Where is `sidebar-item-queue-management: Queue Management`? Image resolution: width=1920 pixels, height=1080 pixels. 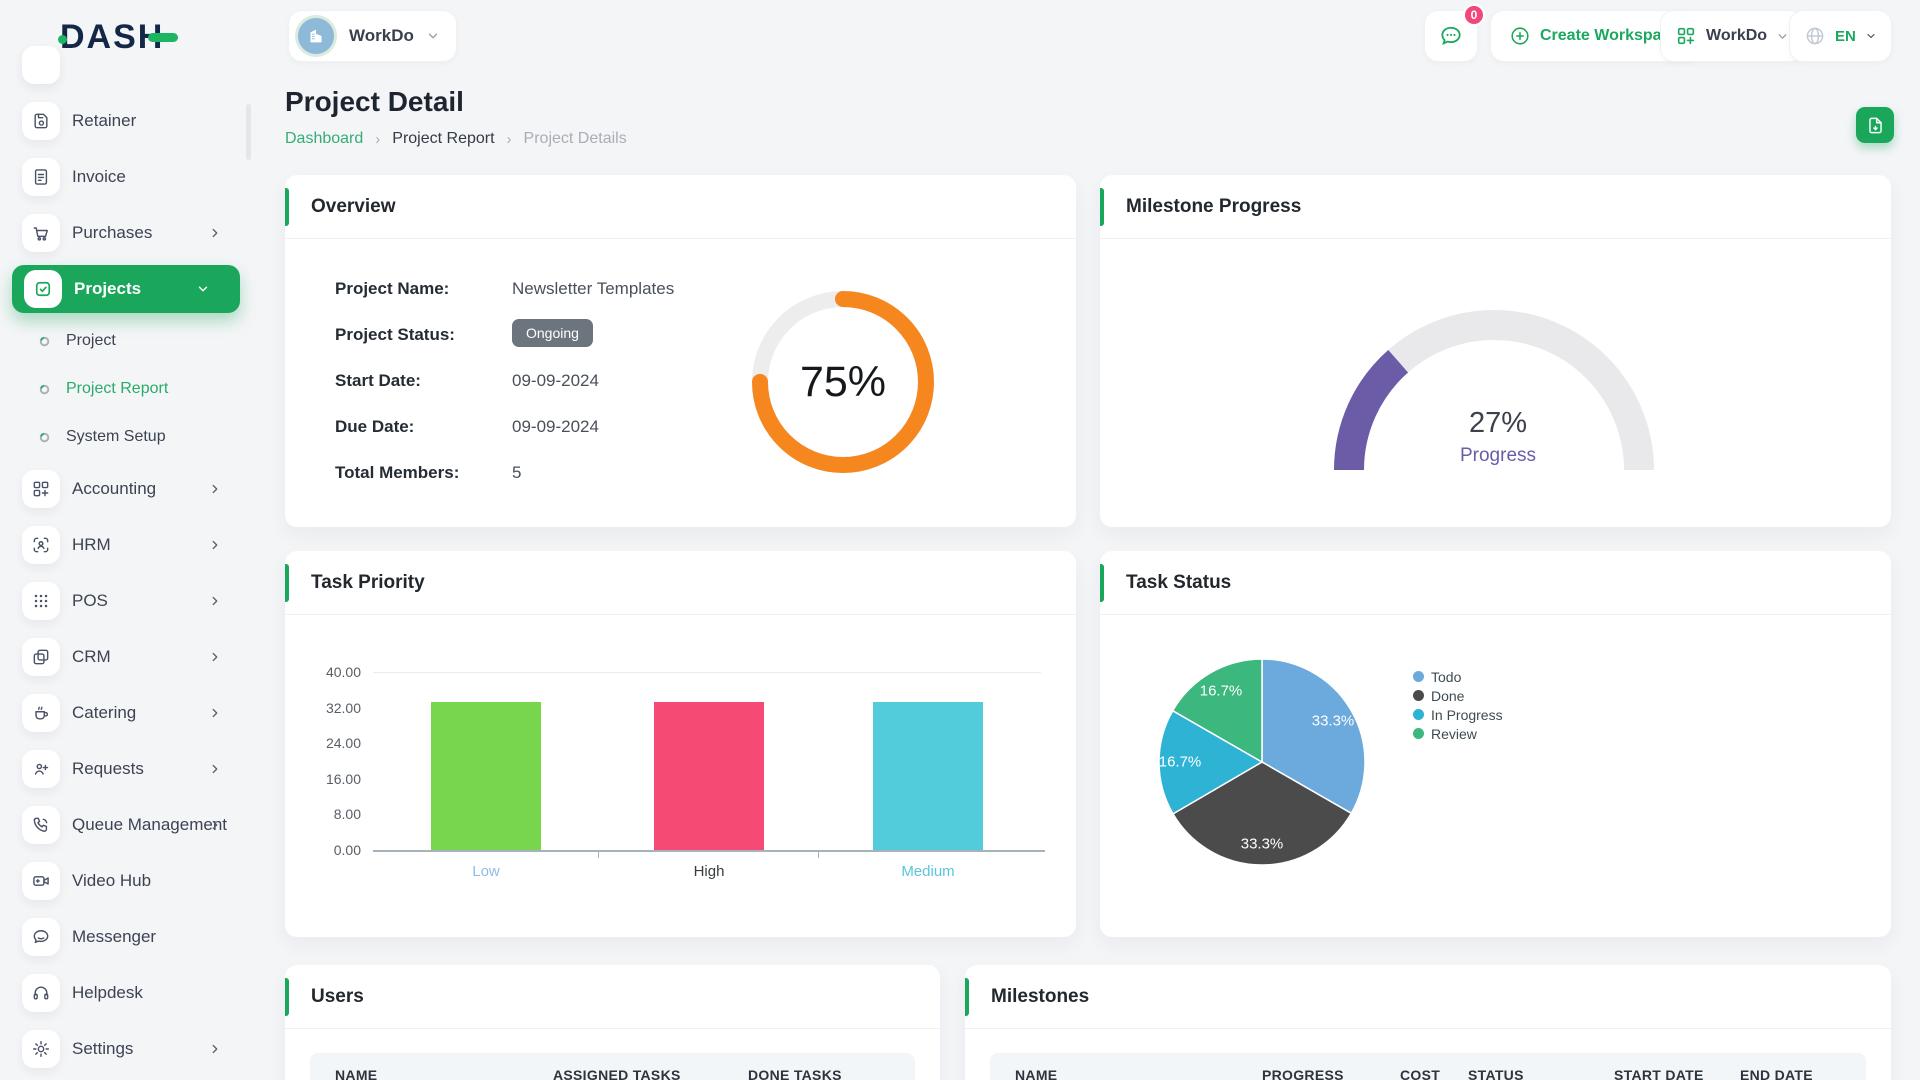 sidebar-item-queue-management: Queue Management is located at coordinates (126, 825).